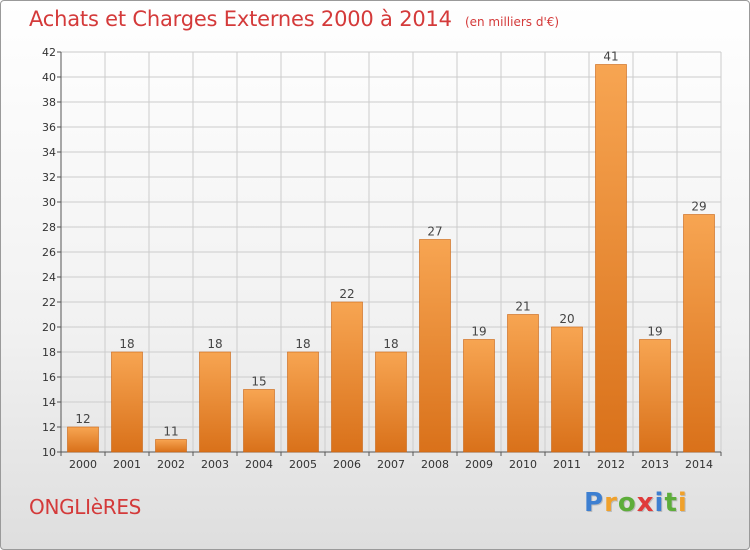 The height and width of the screenshot is (550, 750). Describe the element at coordinates (83, 464) in the screenshot. I see `x-tick-label: 2000` at that location.